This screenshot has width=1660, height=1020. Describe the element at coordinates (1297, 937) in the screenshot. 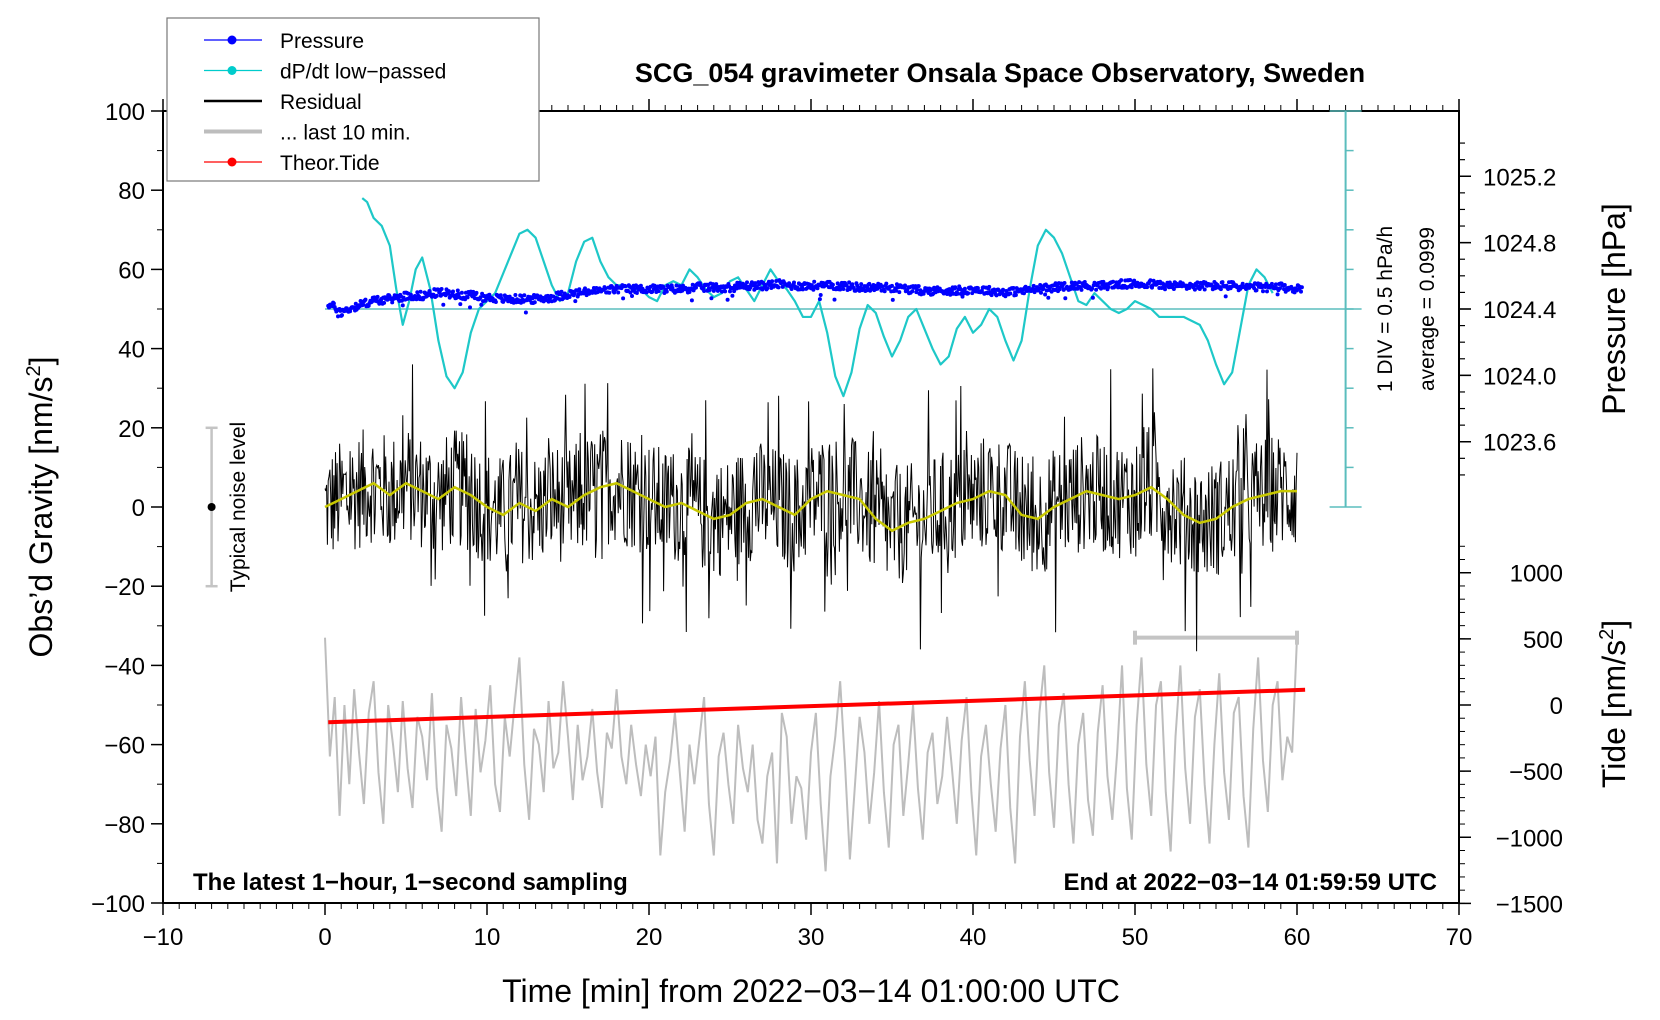

I see `x-tick-label: 60` at that location.